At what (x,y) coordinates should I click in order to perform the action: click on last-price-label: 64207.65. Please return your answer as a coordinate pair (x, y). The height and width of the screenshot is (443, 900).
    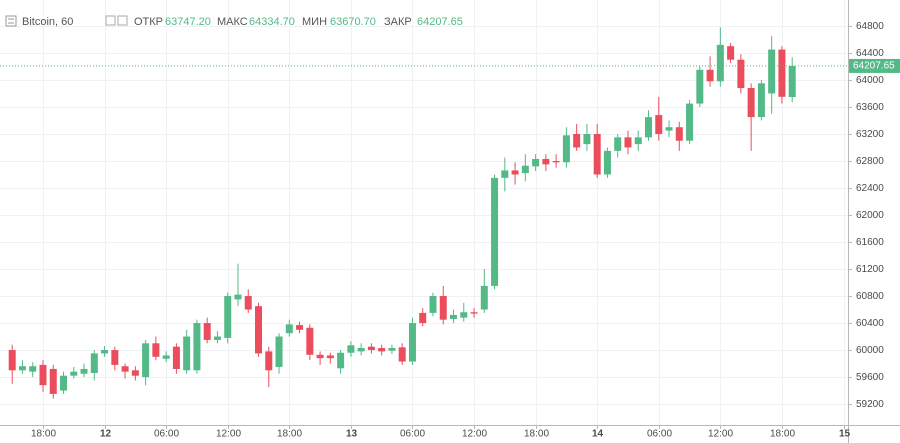
    Looking at the image, I should click on (874, 66).